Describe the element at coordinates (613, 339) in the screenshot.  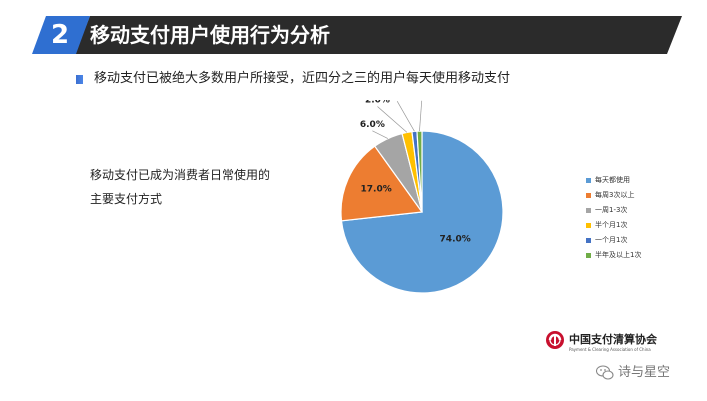
I see `logo-name-cn: 中国支付清算协会` at that location.